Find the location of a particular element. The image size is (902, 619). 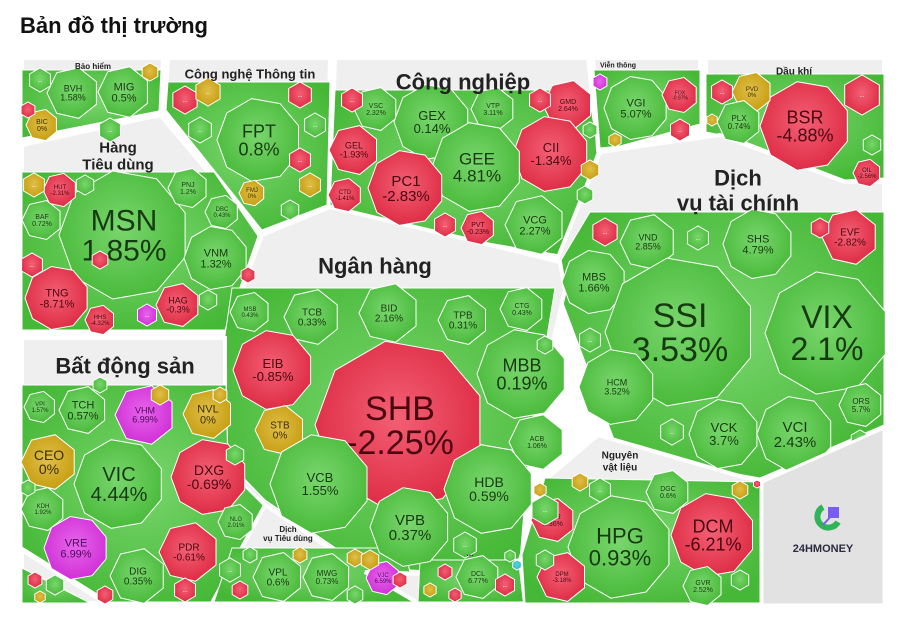

stock-cell-hut: HUT-2.31% is located at coordinates (59, 190).